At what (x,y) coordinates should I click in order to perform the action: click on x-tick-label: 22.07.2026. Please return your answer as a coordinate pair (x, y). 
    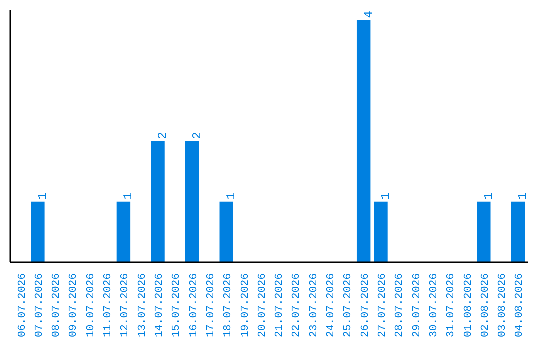
    Looking at the image, I should click on (297, 305).